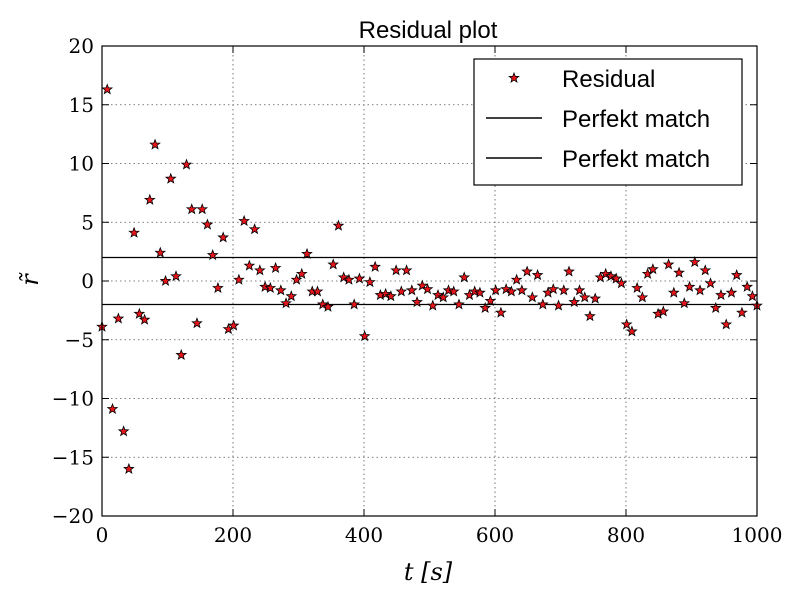 The image size is (800, 600). Describe the element at coordinates (81, 105) in the screenshot. I see `y-tick-label: 15` at that location.